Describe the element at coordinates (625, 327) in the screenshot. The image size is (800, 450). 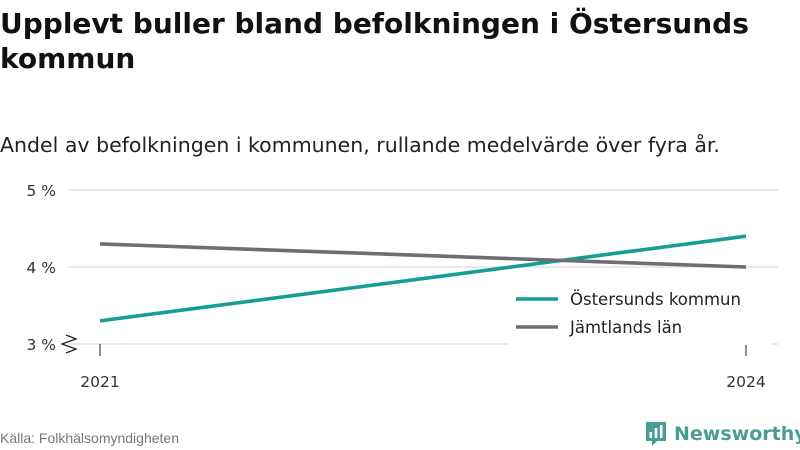
I see `legend-label: Jämtlands län` at that location.